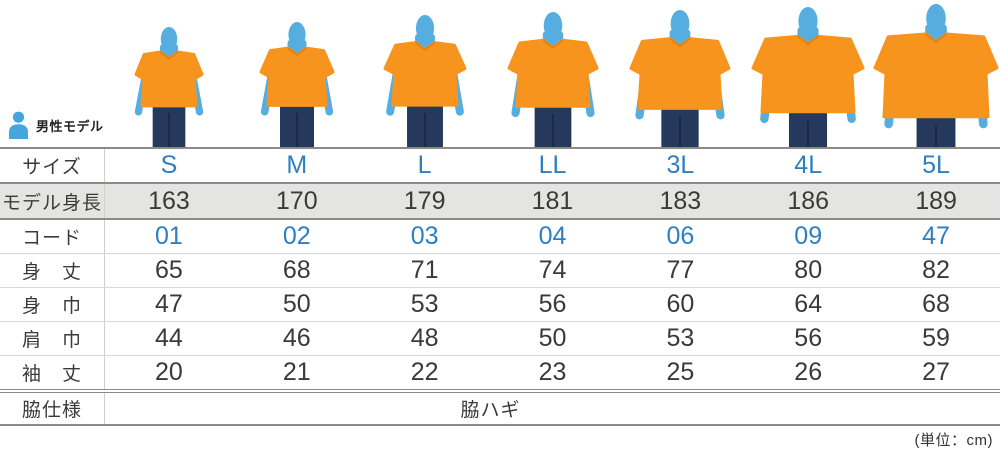 The height and width of the screenshot is (449, 1000). Describe the element at coordinates (425, 76) in the screenshot. I see `model-figure-L` at that location.